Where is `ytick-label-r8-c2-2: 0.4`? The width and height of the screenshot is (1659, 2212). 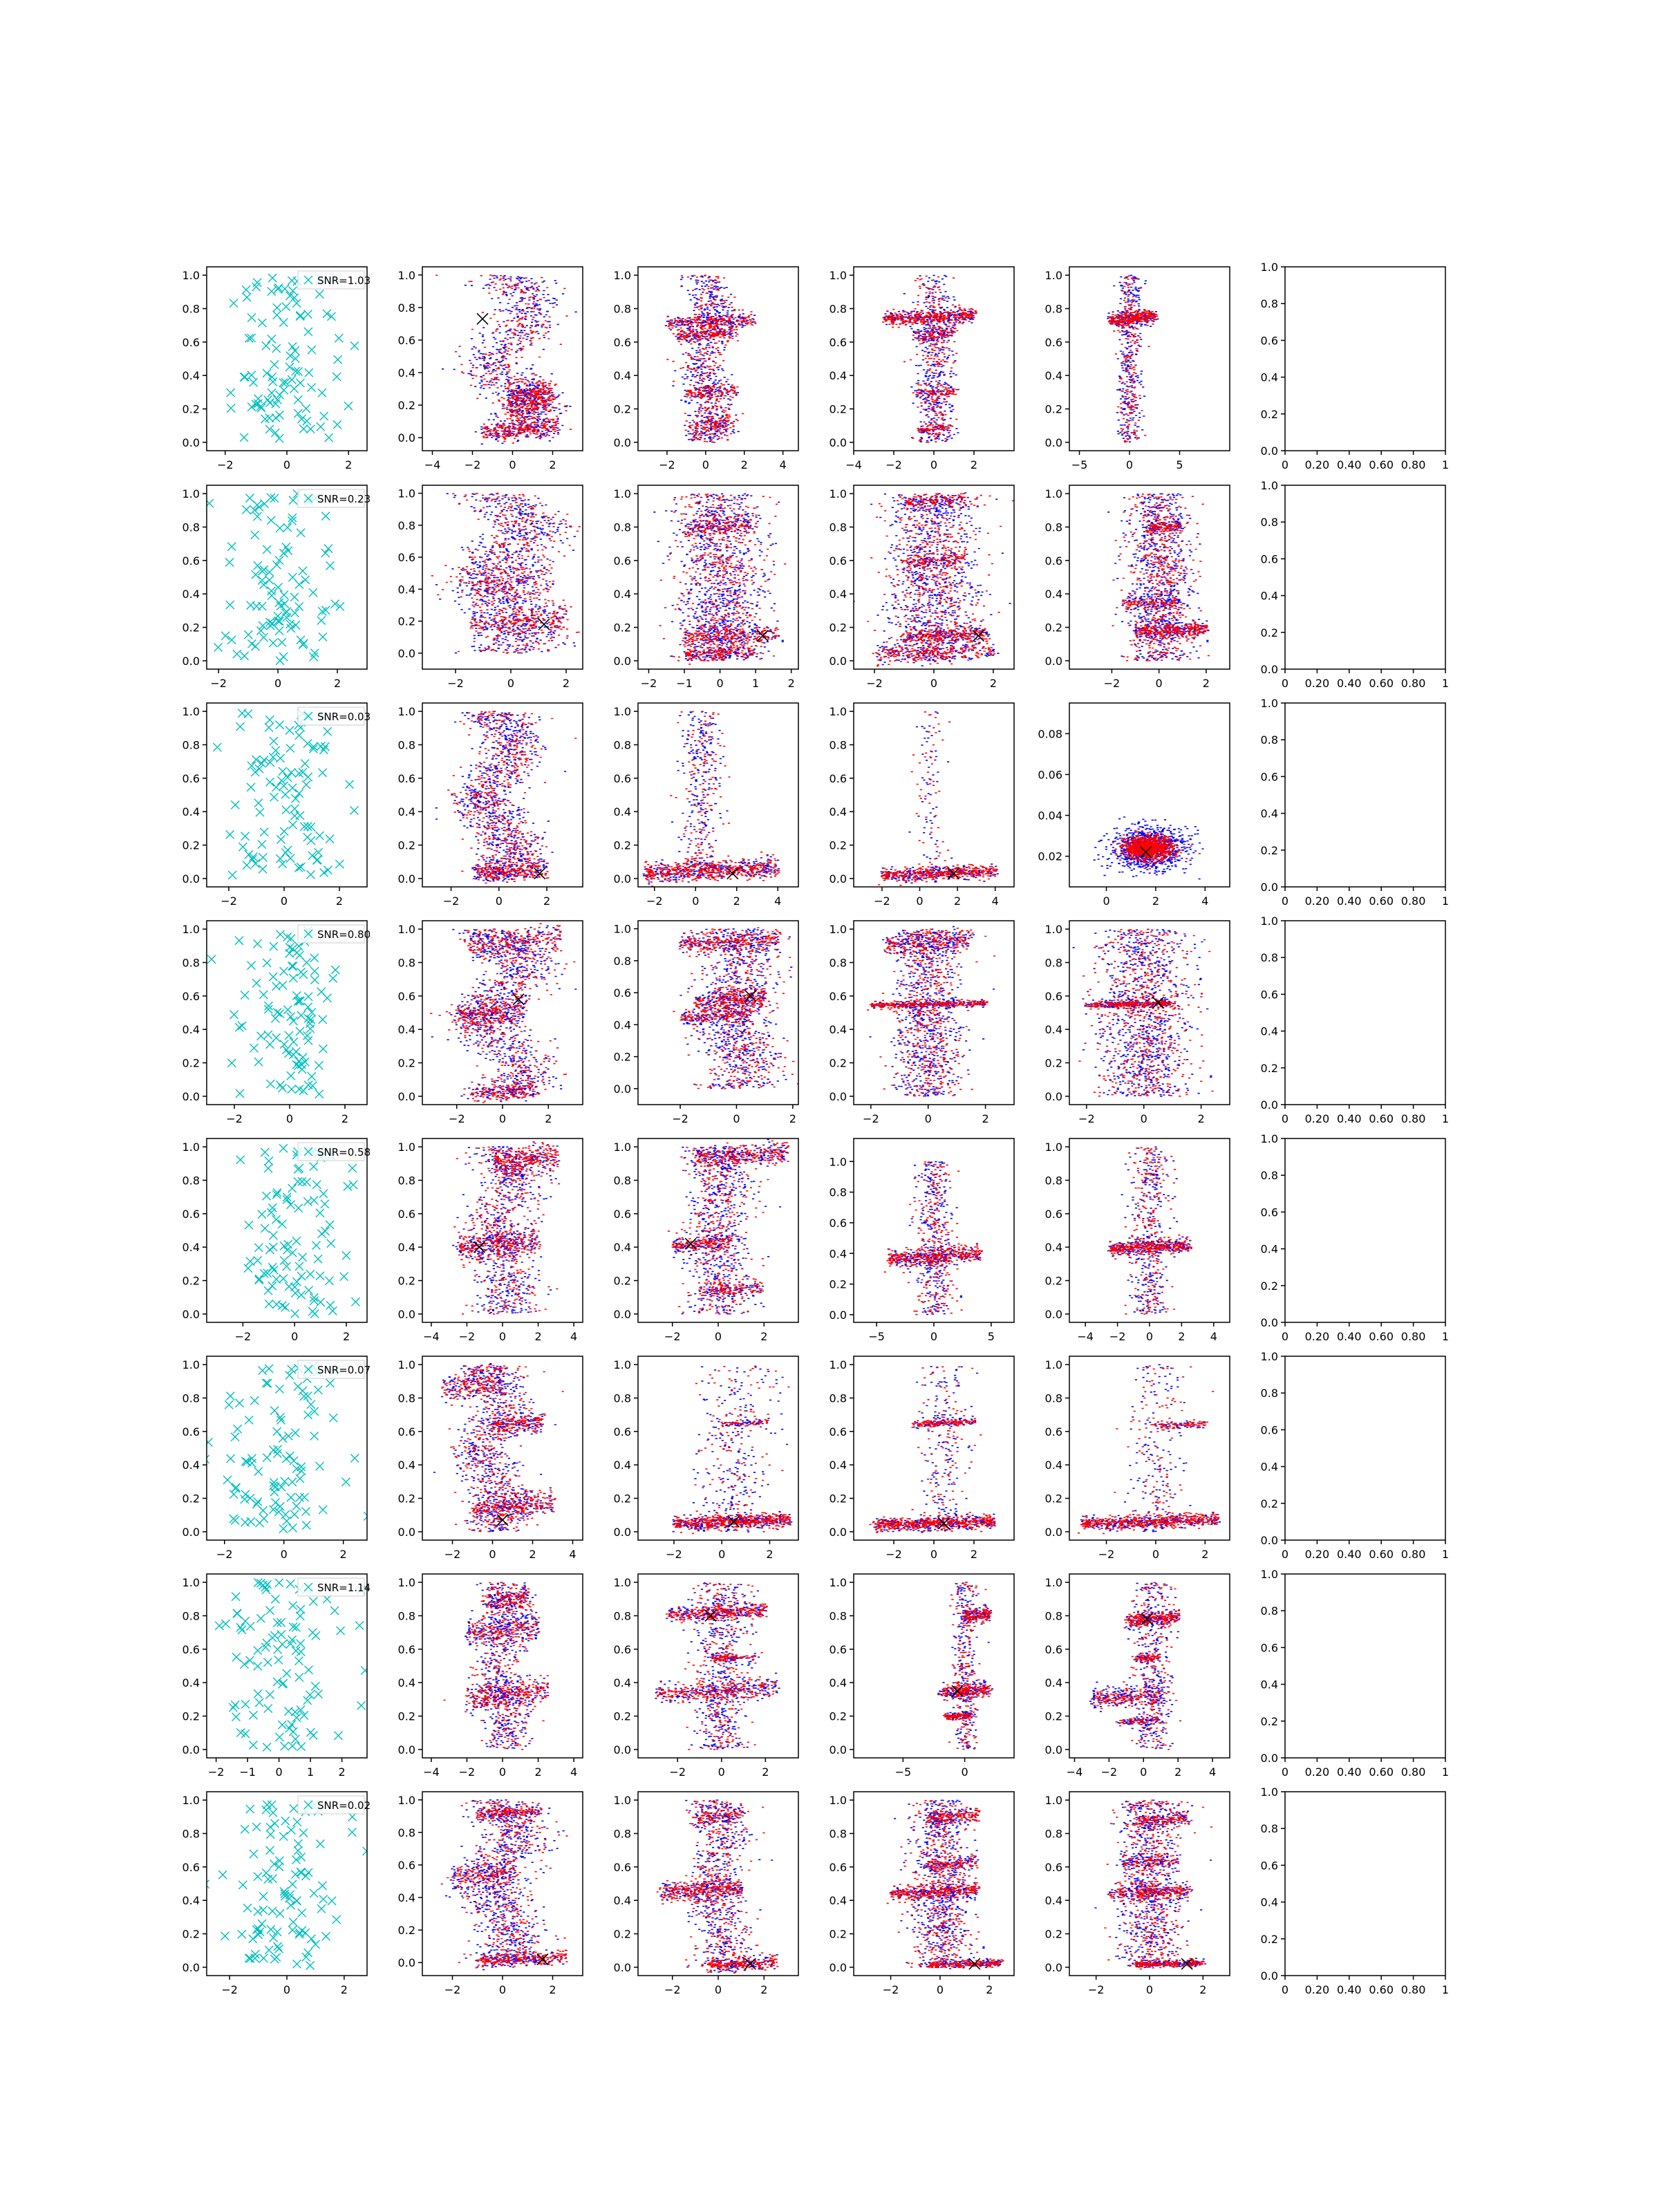 ytick-label-r8-c2-2: 0.4 is located at coordinates (406, 1897).